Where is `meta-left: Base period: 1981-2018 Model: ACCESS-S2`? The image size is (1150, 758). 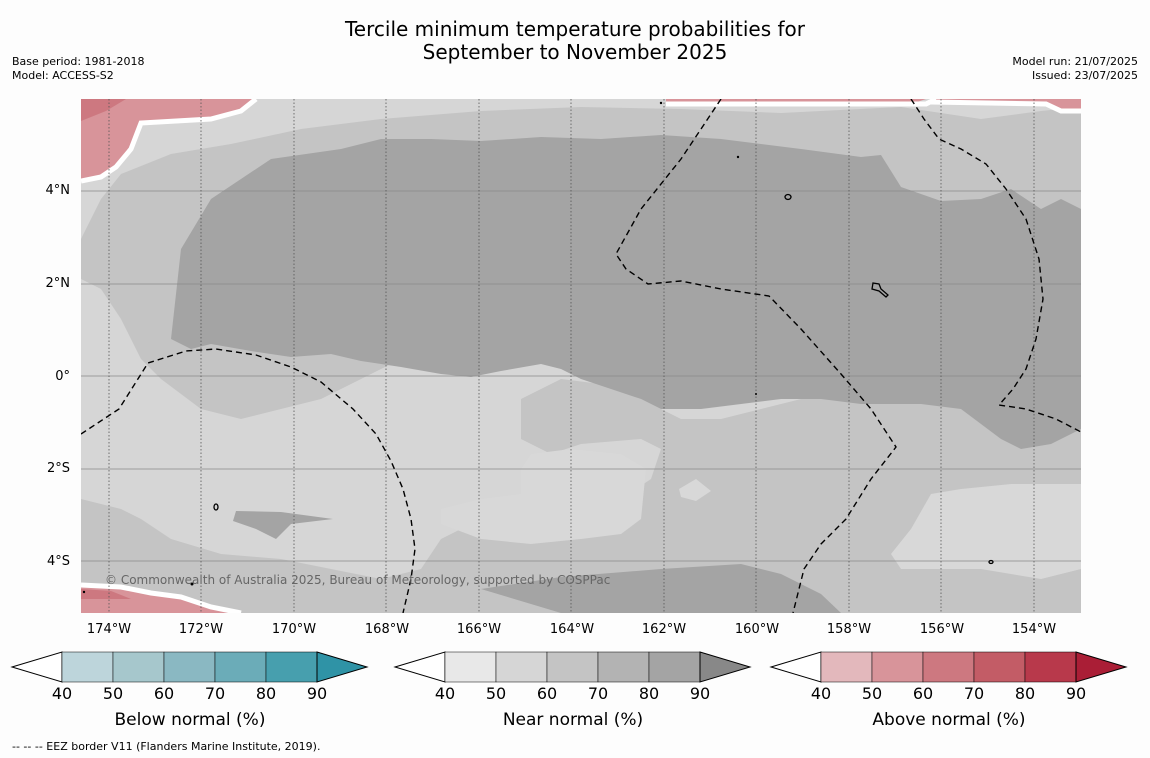
meta-left: Base period: 1981-2018 Model: ACCESS-S2 is located at coordinates (78, 69).